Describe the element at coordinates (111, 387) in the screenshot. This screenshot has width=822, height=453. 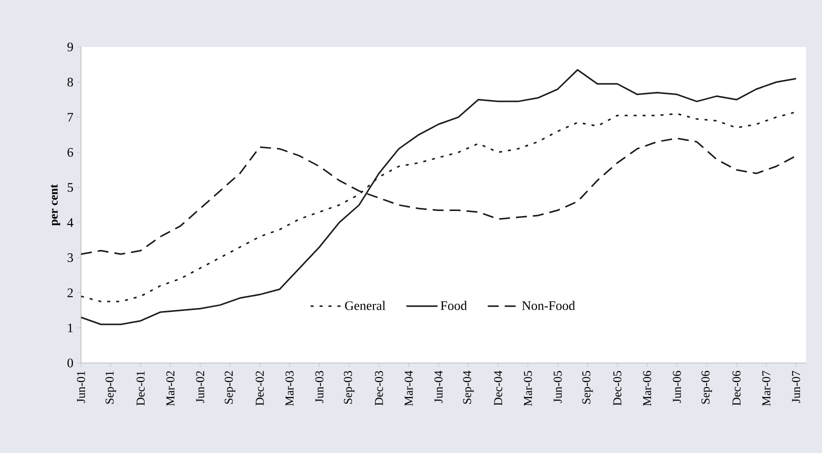
I see `x-tick-label: Sep-01` at that location.